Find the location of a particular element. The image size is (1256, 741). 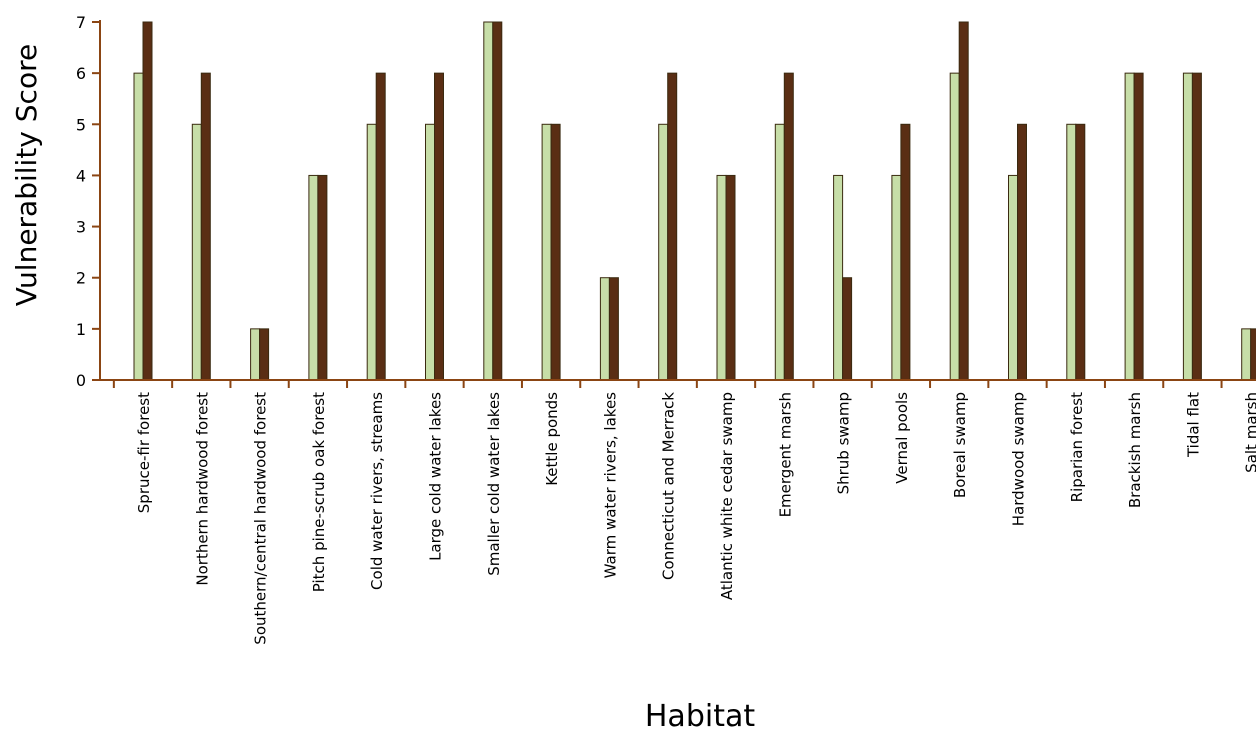

x-axis-title: Habitat is located at coordinates (700, 716).